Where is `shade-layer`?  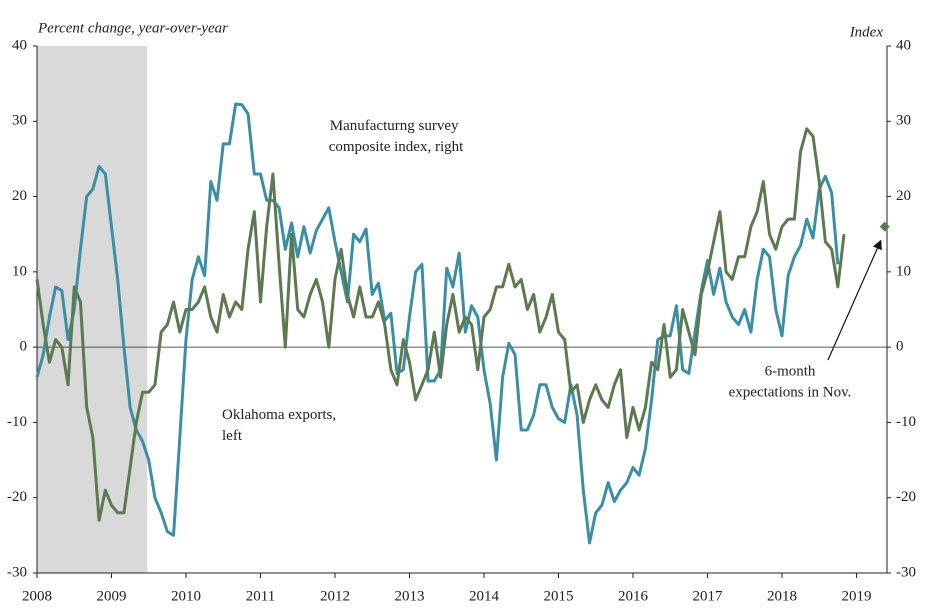 shade-layer is located at coordinates (92, 309).